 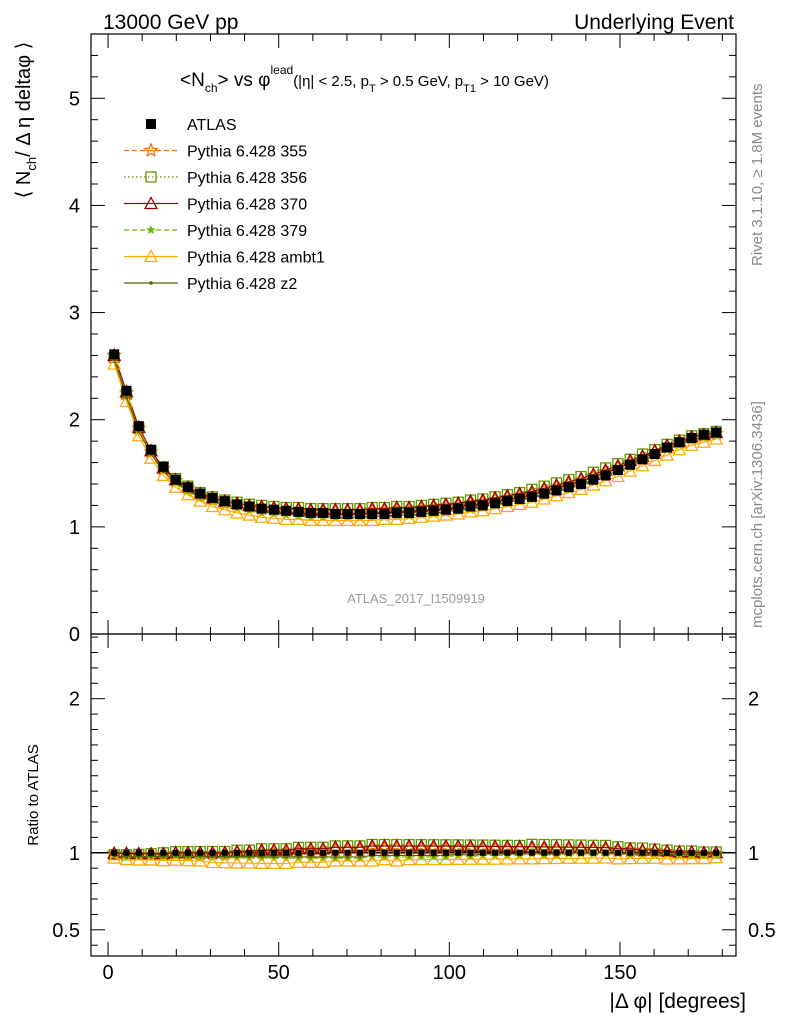 I want to click on data-point-z2, so click(x=126, y=397).